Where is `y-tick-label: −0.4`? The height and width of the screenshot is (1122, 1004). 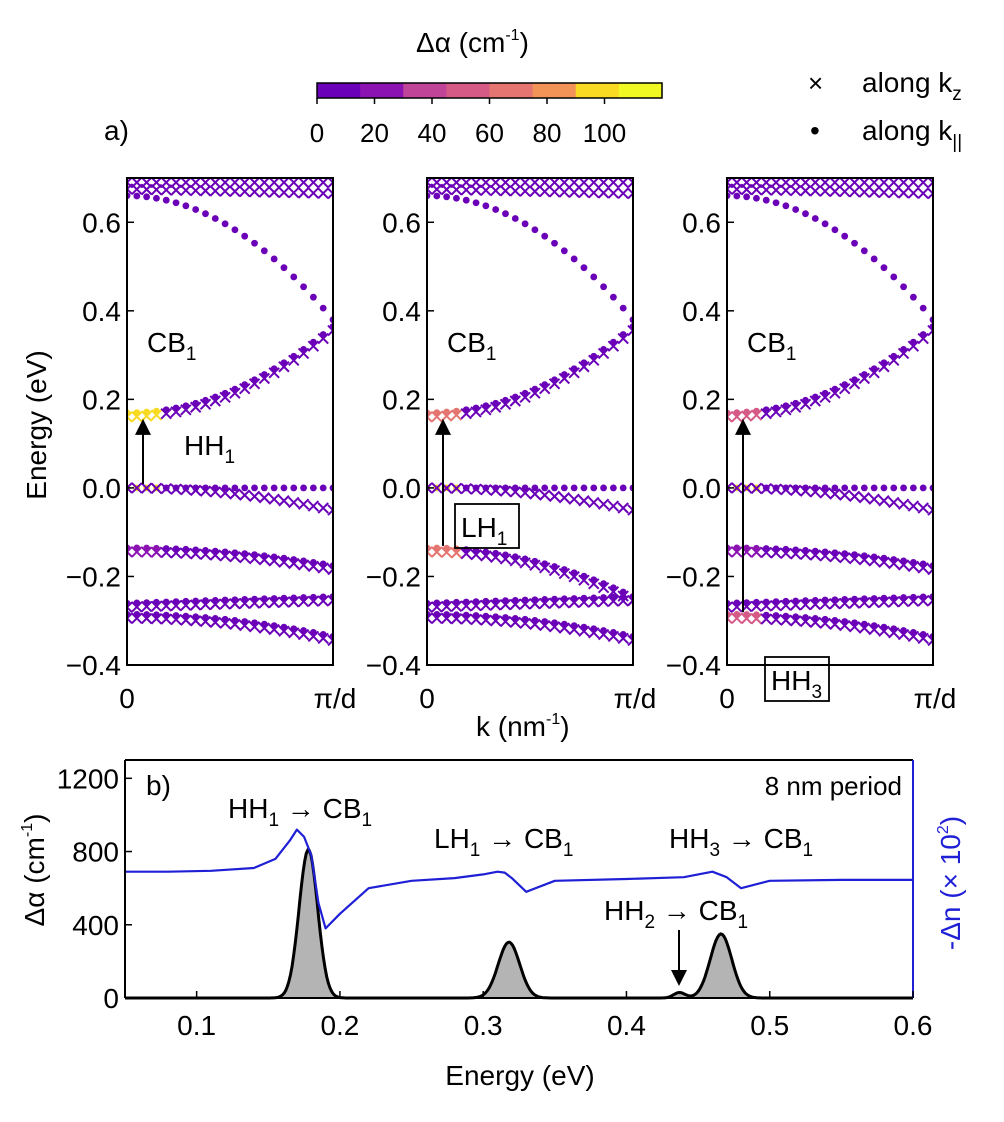
y-tick-label: −0.4 is located at coordinates (93, 665).